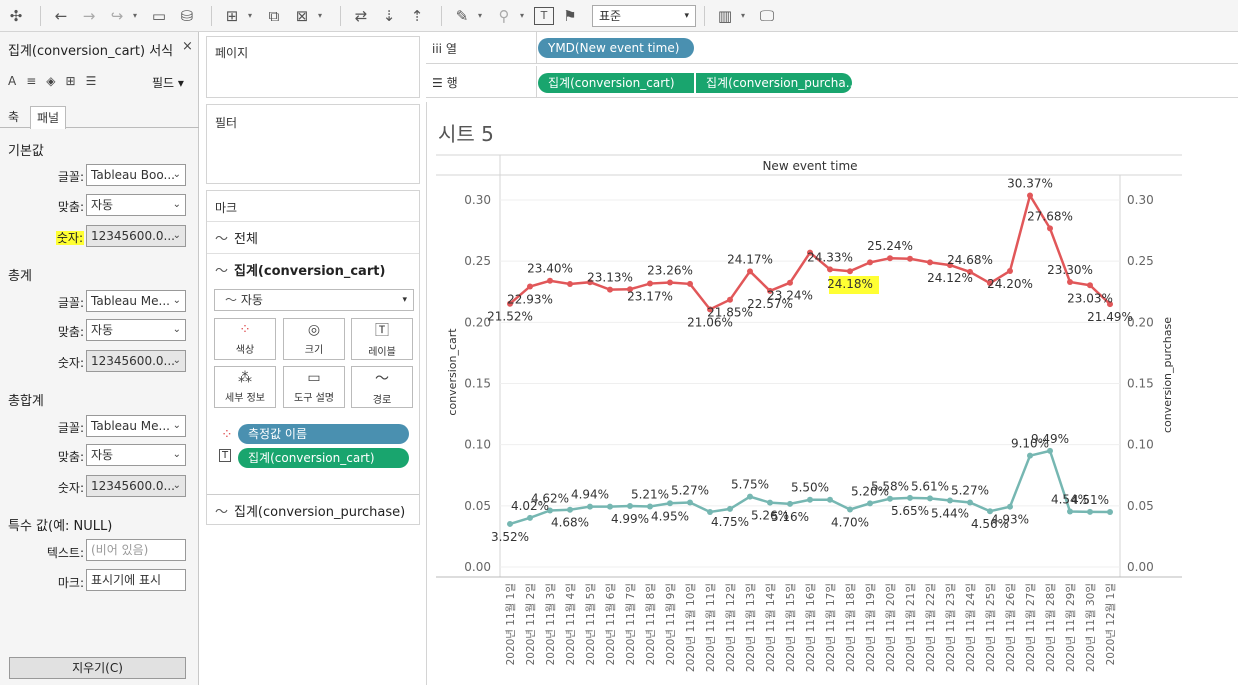 The height and width of the screenshot is (685, 1238). Describe the element at coordinates (136, 205) in the screenshot. I see `default-align-select: 자동 ⌄` at that location.